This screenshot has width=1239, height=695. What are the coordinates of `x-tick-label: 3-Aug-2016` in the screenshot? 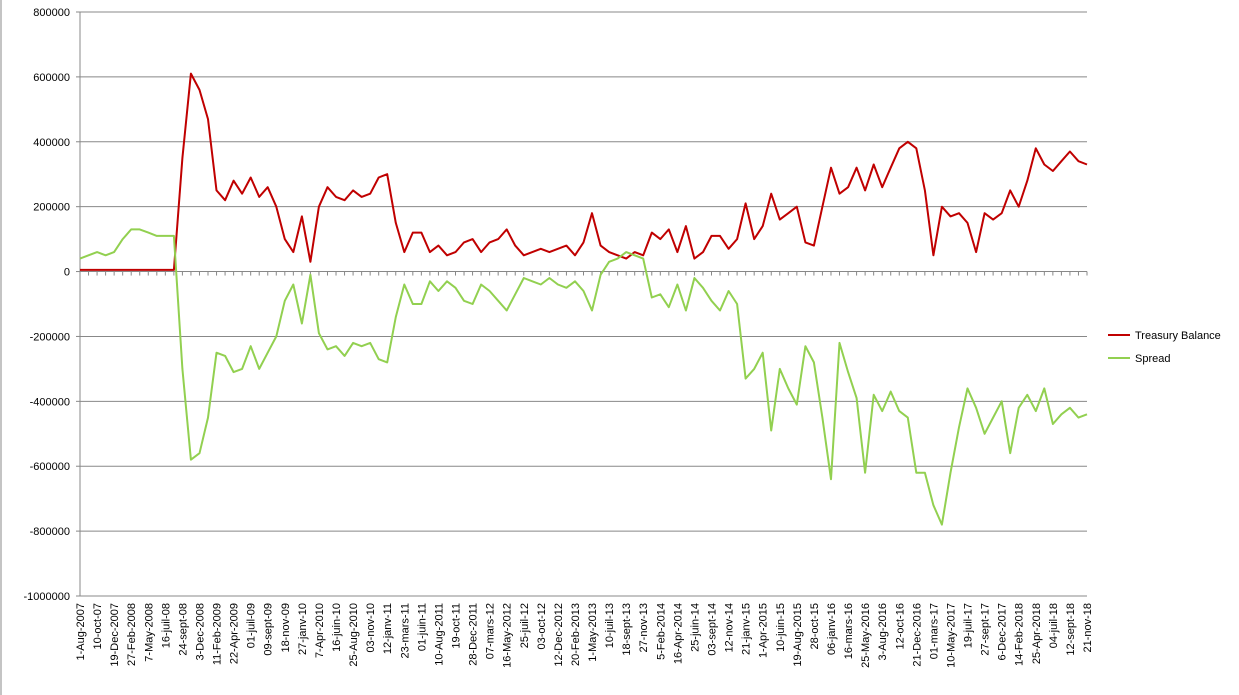 It's located at (883, 632).